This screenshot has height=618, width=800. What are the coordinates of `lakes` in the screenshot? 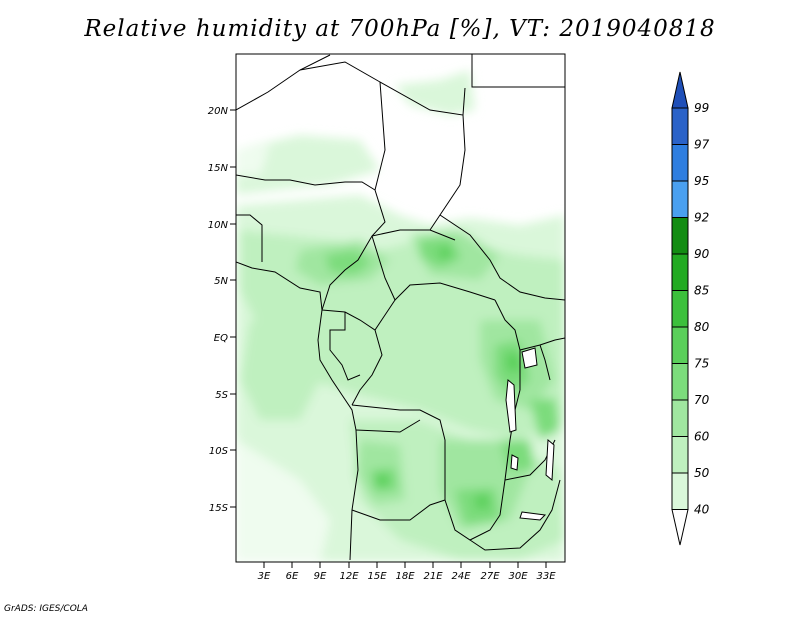 It's located at (530, 434).